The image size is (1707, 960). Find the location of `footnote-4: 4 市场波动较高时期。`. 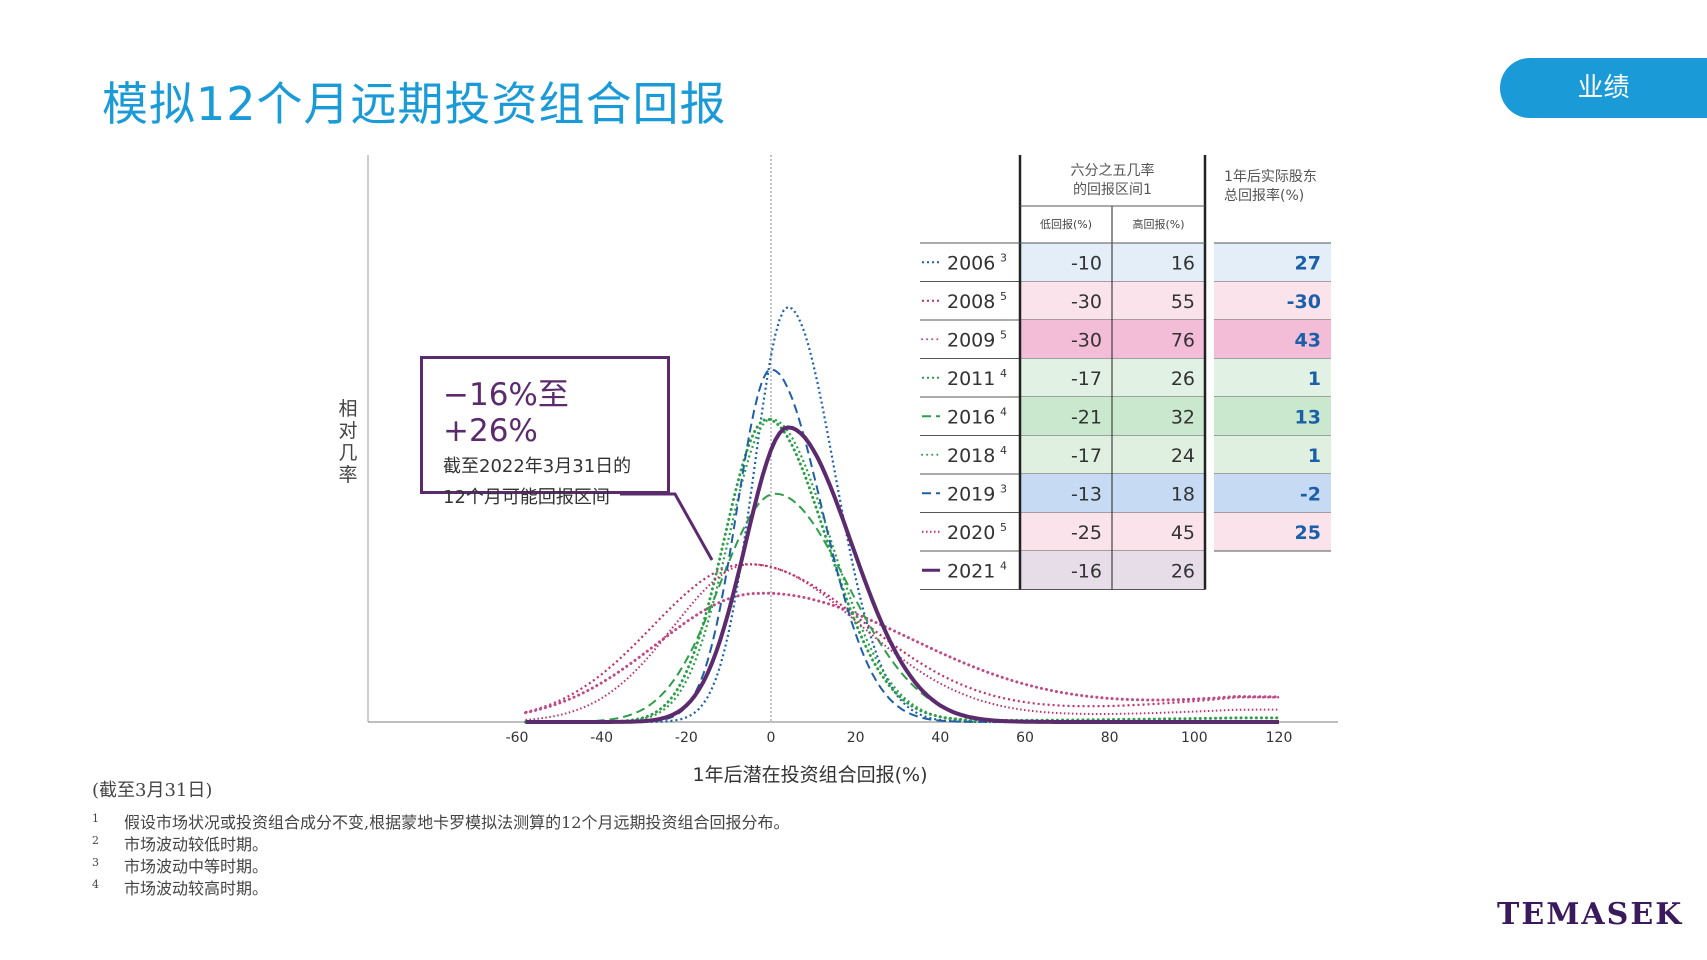

footnote-4: 4 市场波动较高时期。 is located at coordinates (440, 889).